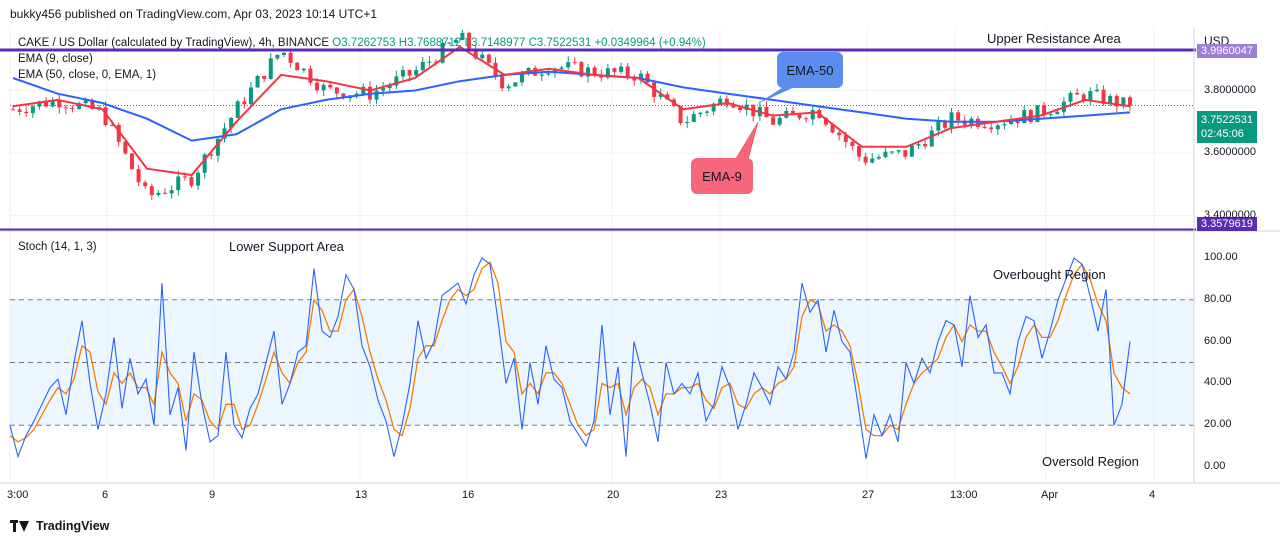 The width and height of the screenshot is (1280, 546). Describe the element at coordinates (361, 495) in the screenshot. I see `time-axis-tick: 13` at that location.